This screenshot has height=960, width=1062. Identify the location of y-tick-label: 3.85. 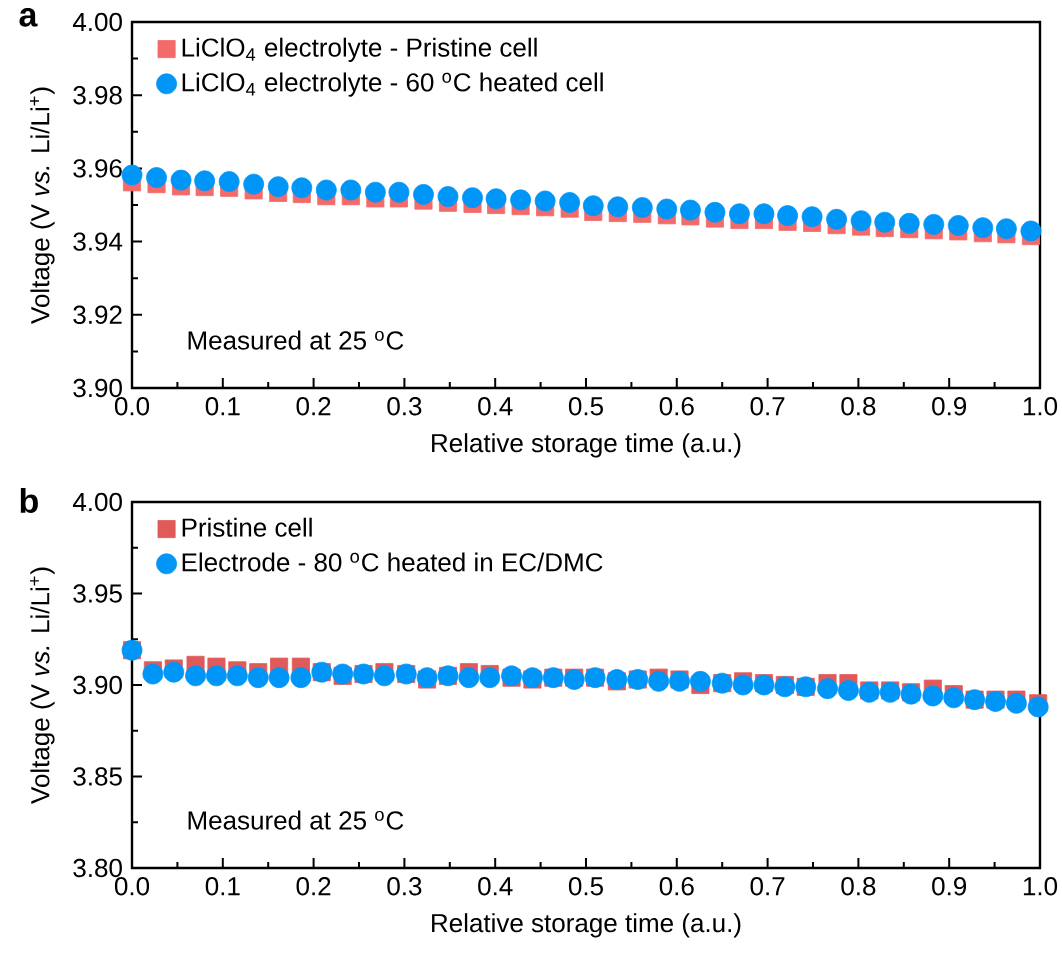
(97, 776).